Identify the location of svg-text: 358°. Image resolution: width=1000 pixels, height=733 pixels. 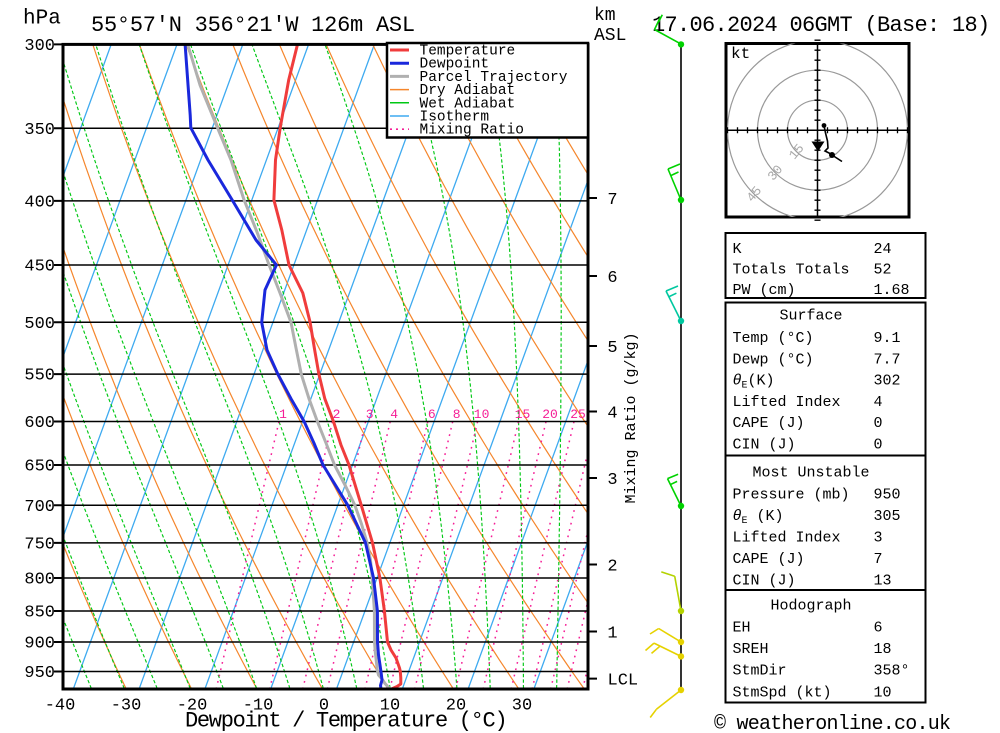
(892, 671).